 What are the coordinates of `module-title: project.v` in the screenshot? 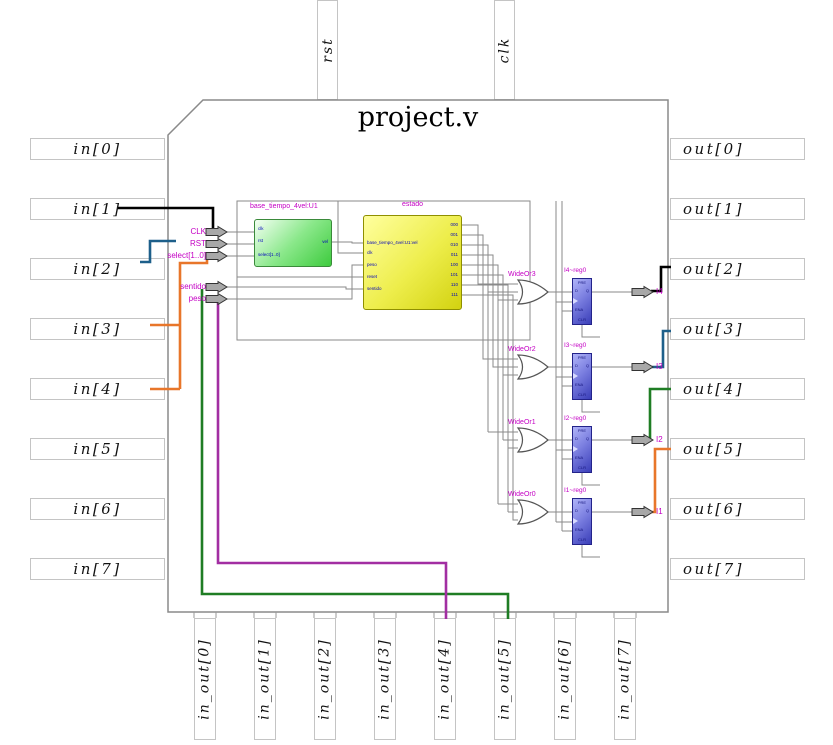 It's located at (418, 117).